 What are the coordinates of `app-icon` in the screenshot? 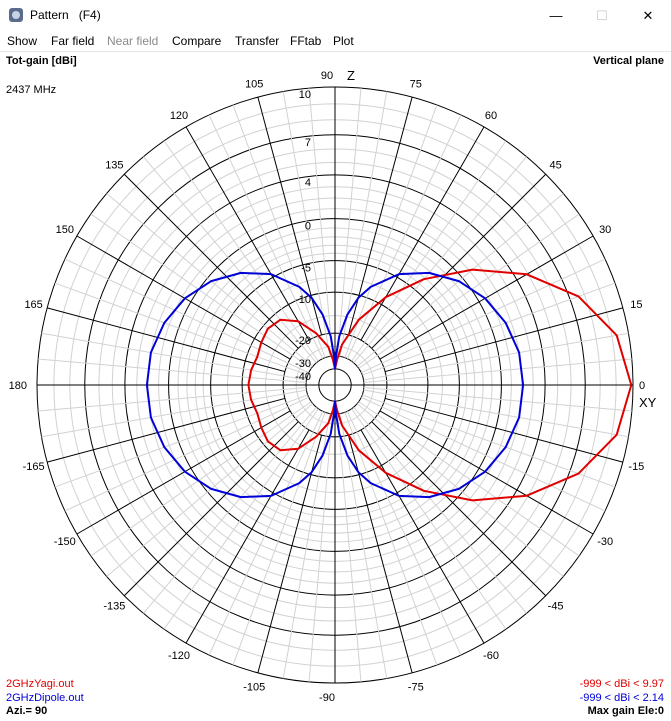 It's located at (16, 15).